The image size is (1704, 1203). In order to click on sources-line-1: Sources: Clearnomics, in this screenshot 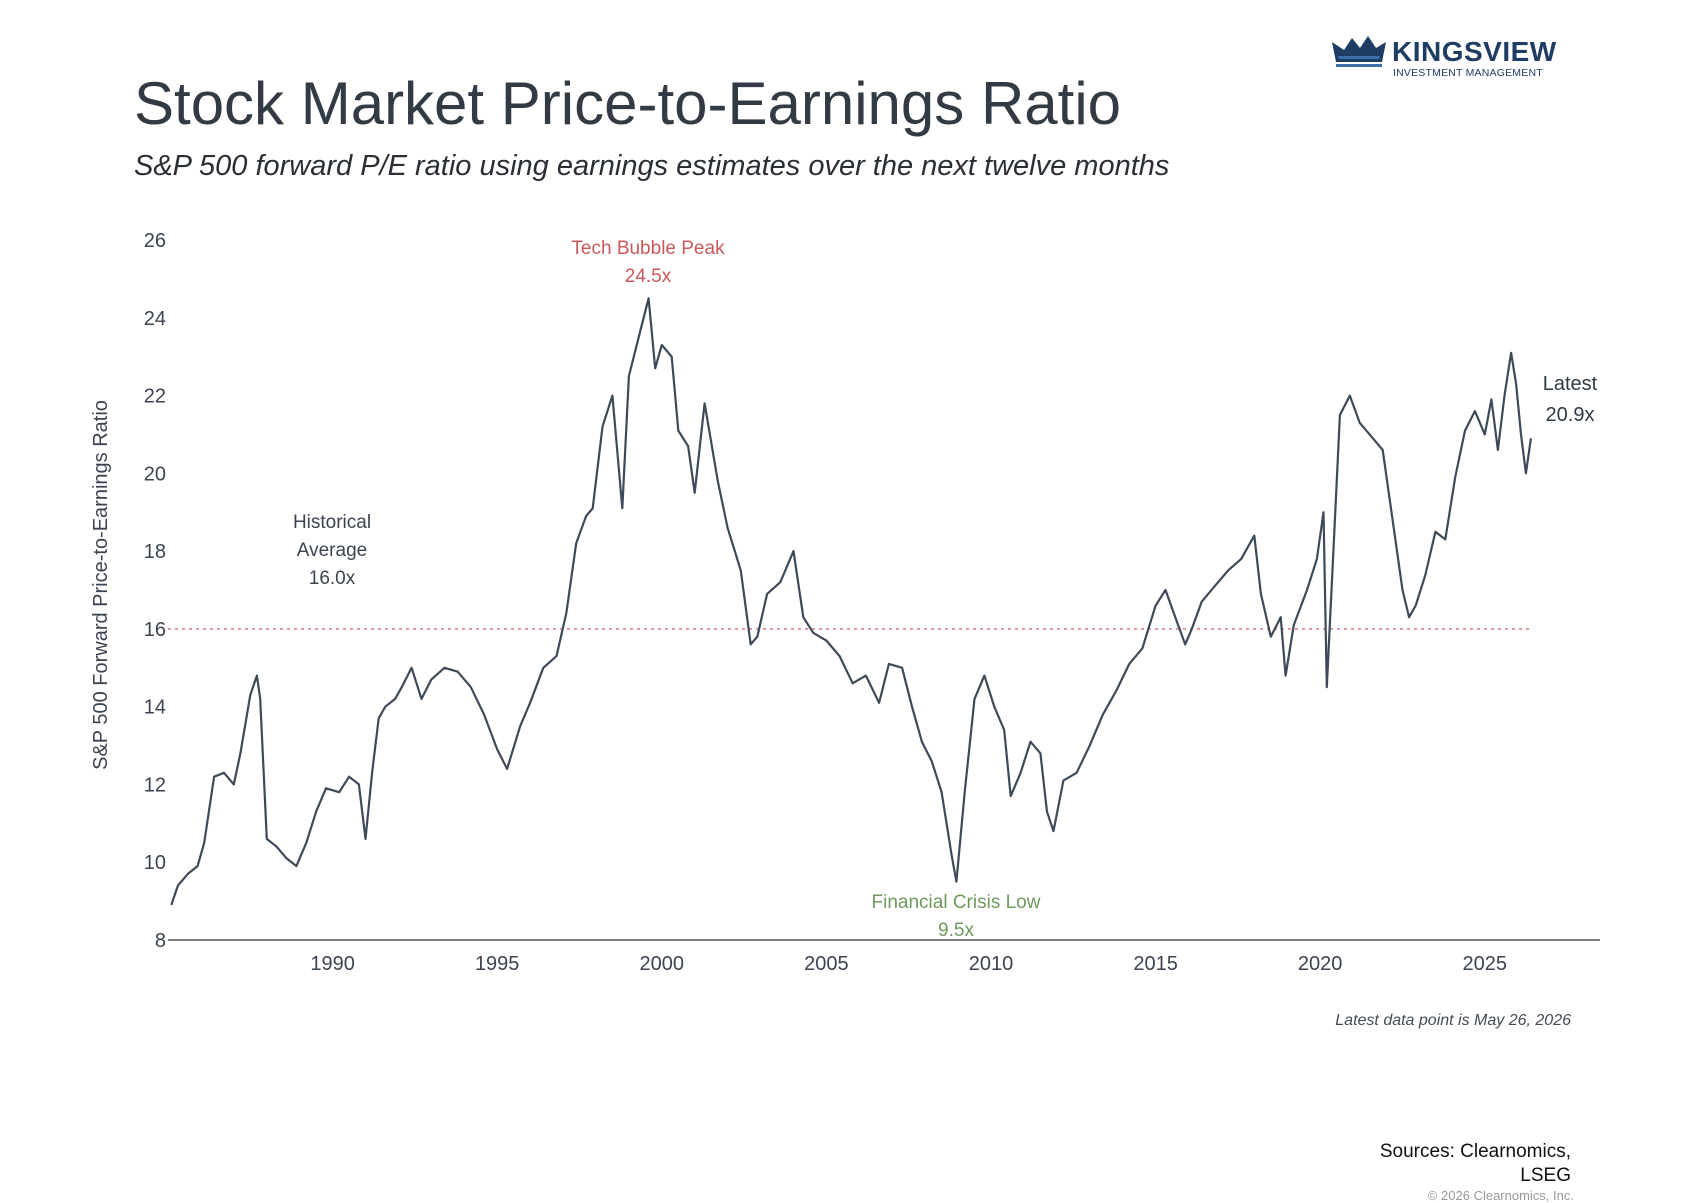, I will do `click(1475, 1151)`.